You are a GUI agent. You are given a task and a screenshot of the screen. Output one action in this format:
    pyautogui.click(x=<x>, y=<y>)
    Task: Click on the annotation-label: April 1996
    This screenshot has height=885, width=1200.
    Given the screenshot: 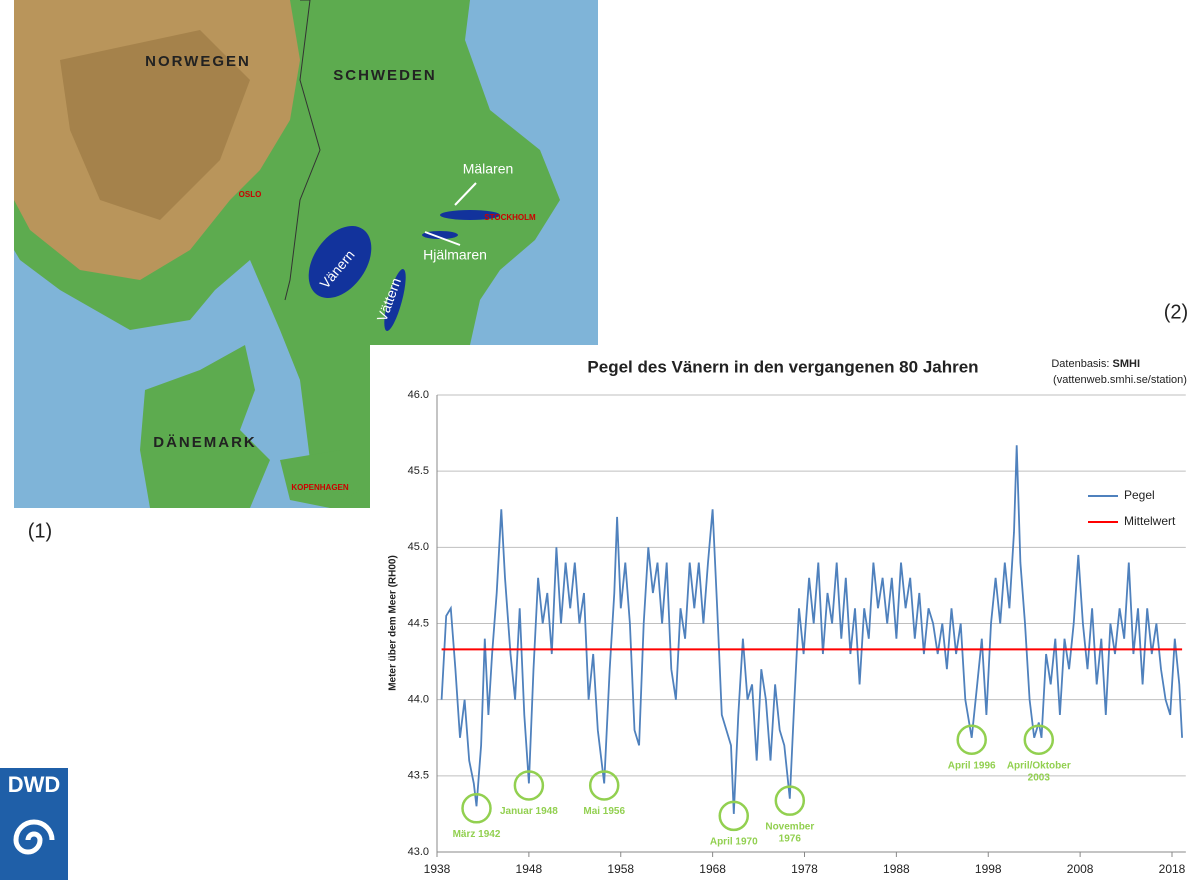 What is the action you would take?
    pyautogui.click(x=972, y=765)
    